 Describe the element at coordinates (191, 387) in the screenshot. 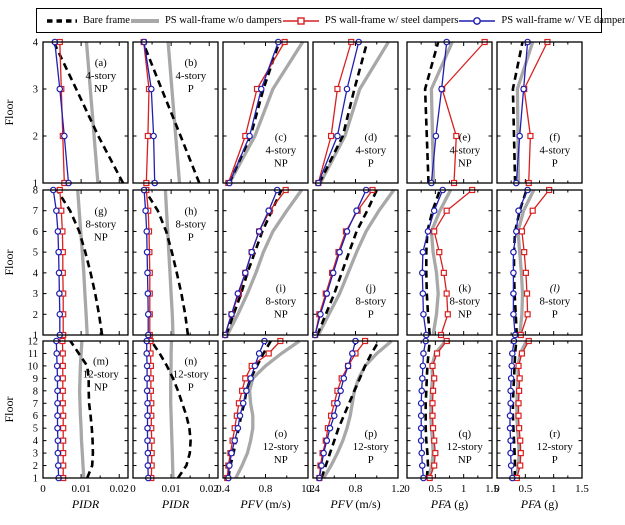

I see `panel-n-direction: P` at that location.